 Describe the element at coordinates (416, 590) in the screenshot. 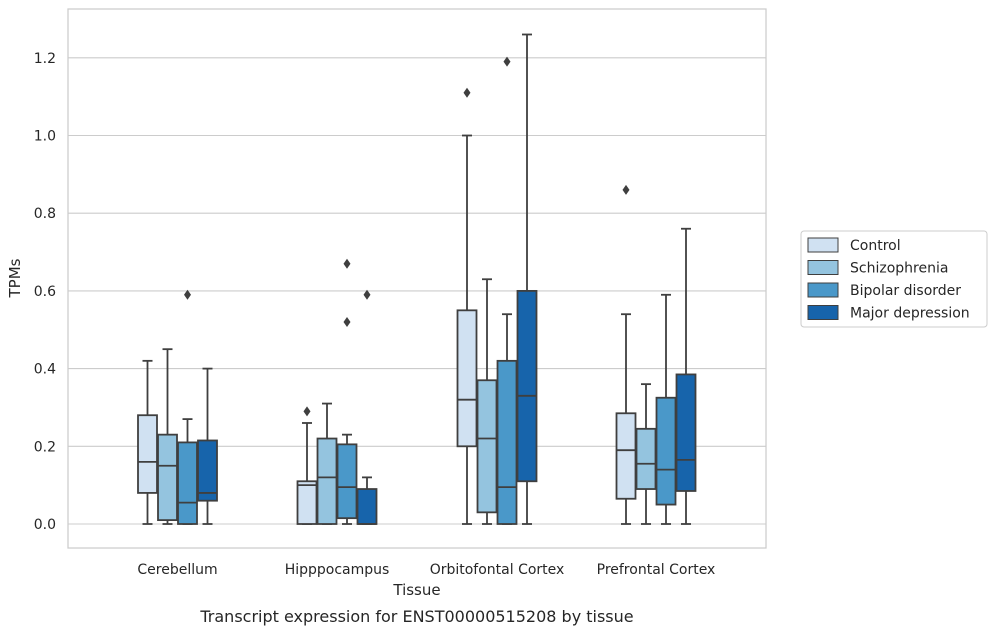

I see `x-axis-label: Tissue` at that location.